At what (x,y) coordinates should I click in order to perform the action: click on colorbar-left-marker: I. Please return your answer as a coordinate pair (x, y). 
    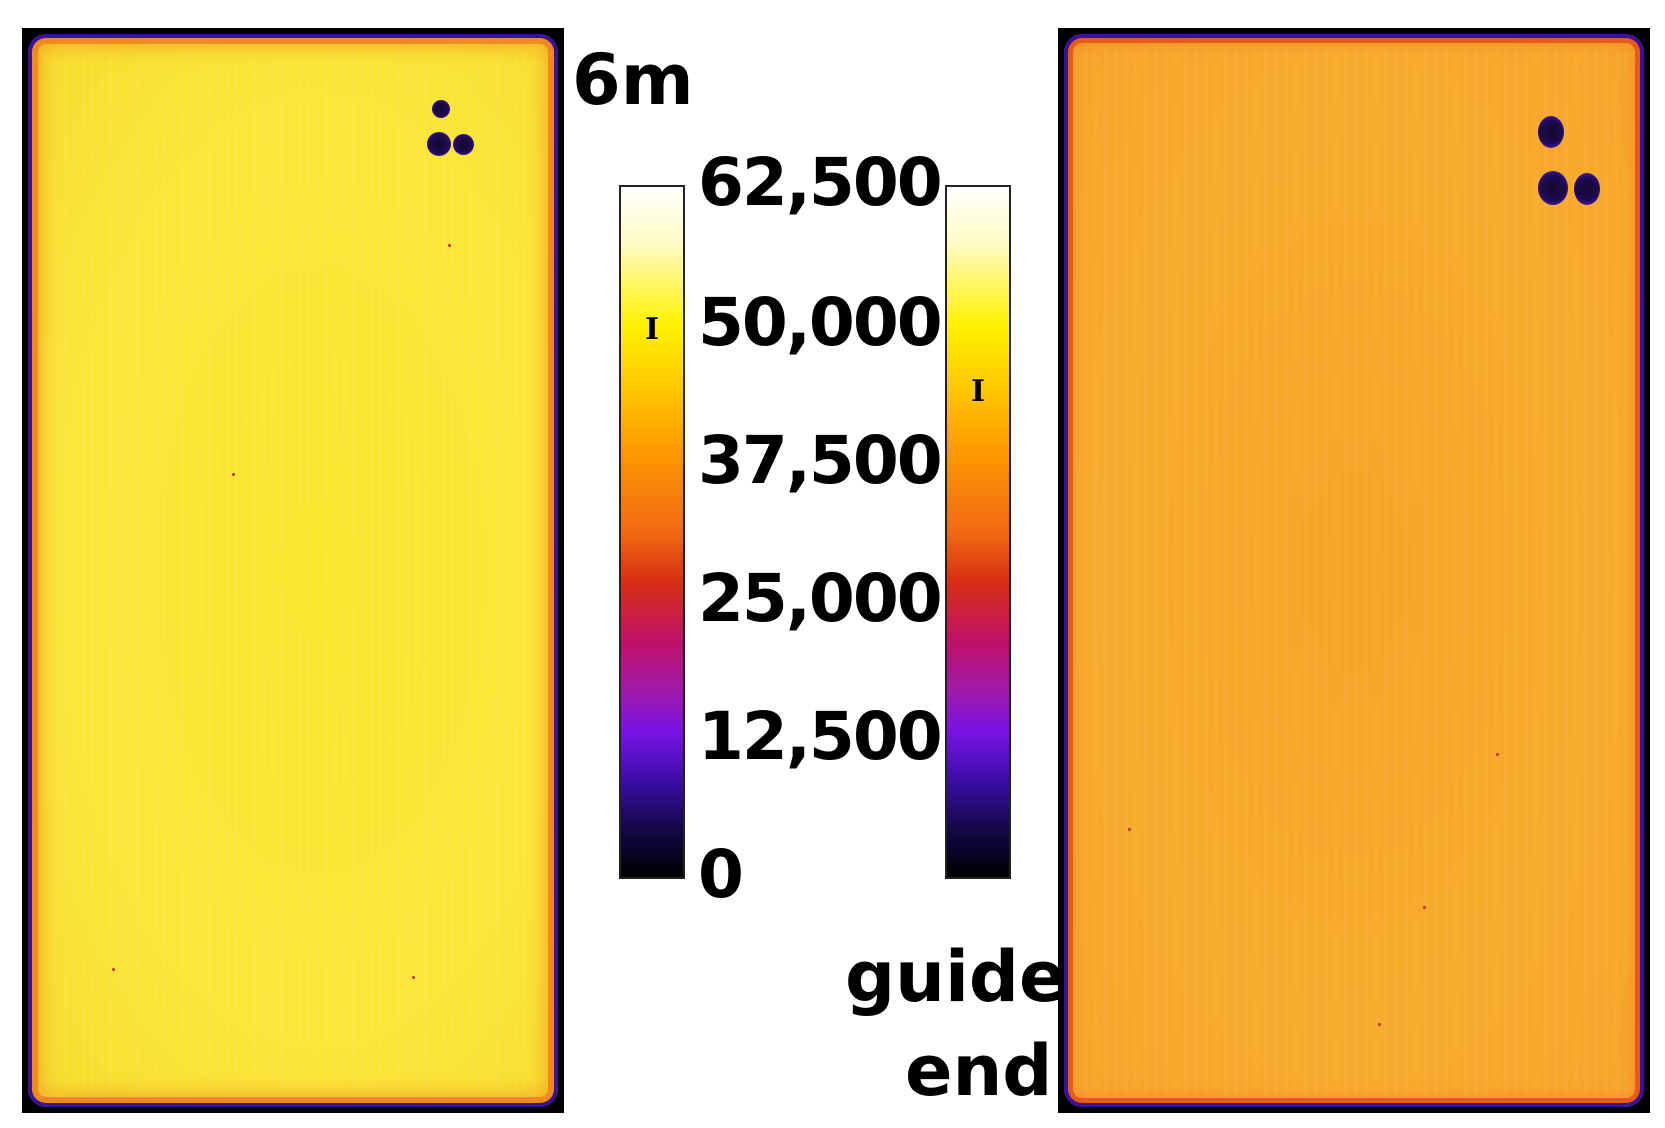
    Looking at the image, I should click on (652, 329).